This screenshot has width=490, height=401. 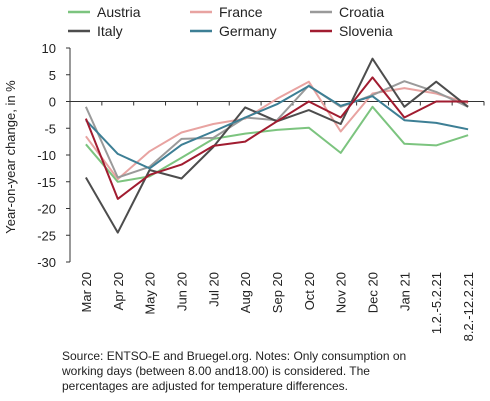 I want to click on y-tick-label: -15, so click(x=46, y=182).